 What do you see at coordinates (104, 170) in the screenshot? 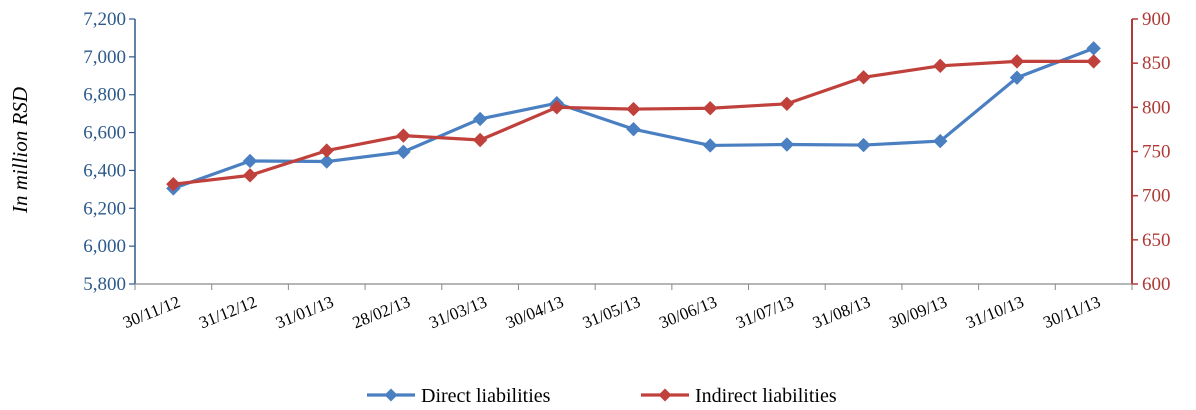
I see `y-tick-left-label: 6,400` at bounding box center [104, 170].